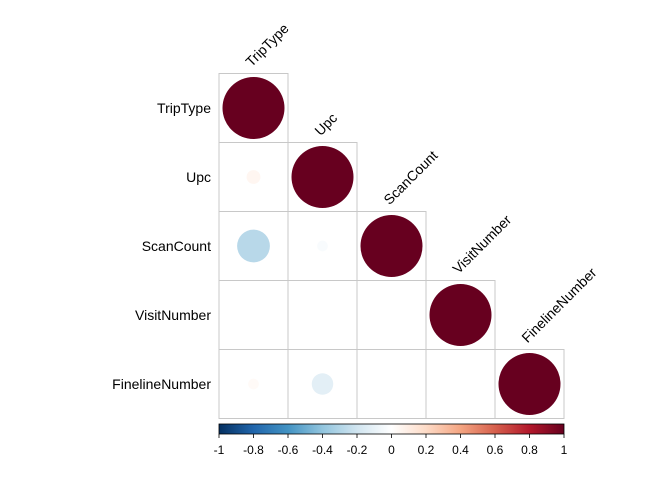  I want to click on colorbar-tick-label: -0.4, so click(322, 450).